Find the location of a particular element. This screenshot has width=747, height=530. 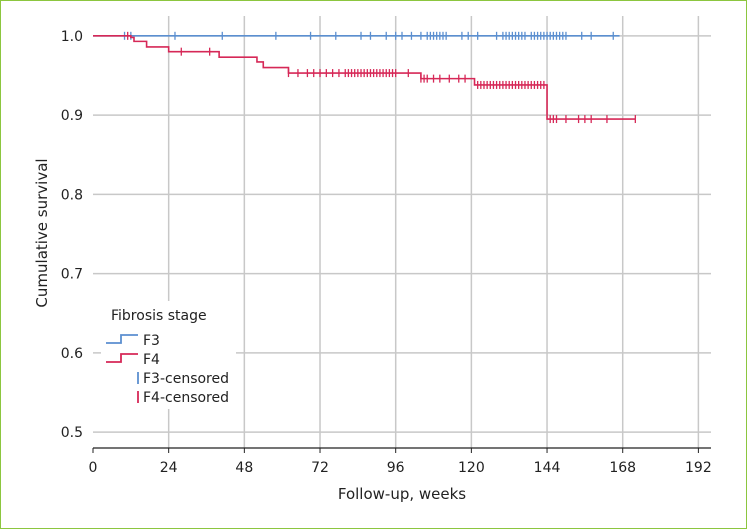

legend-f3-label: F3 is located at coordinates (151, 341).